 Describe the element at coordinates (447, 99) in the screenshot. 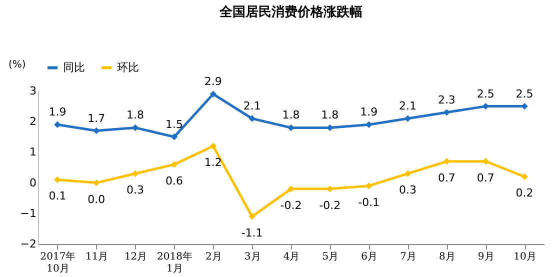

I see `data-label: 2.3` at that location.